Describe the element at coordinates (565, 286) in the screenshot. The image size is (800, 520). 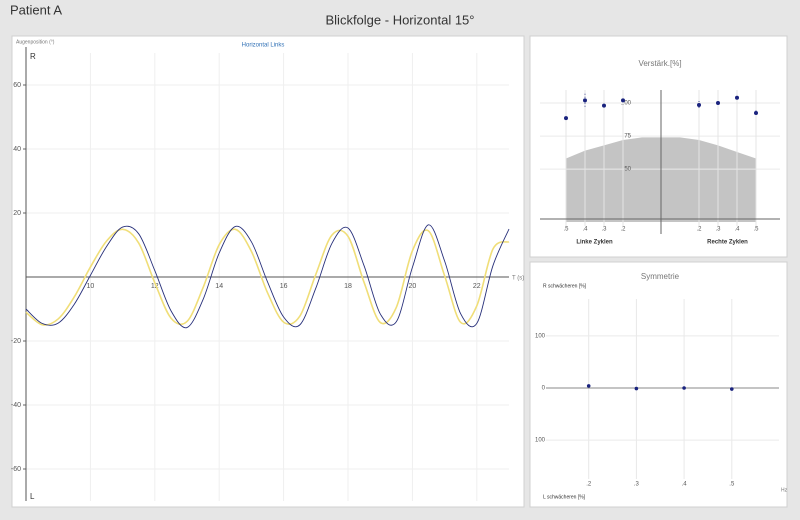
I see `y-axis-label: R schwächeren [%]` at that location.